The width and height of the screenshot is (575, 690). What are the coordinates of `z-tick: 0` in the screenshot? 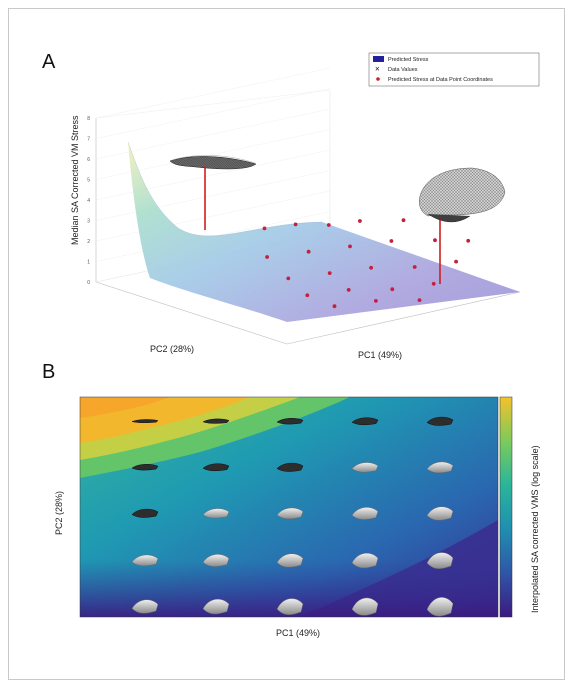 It's located at (88, 283).